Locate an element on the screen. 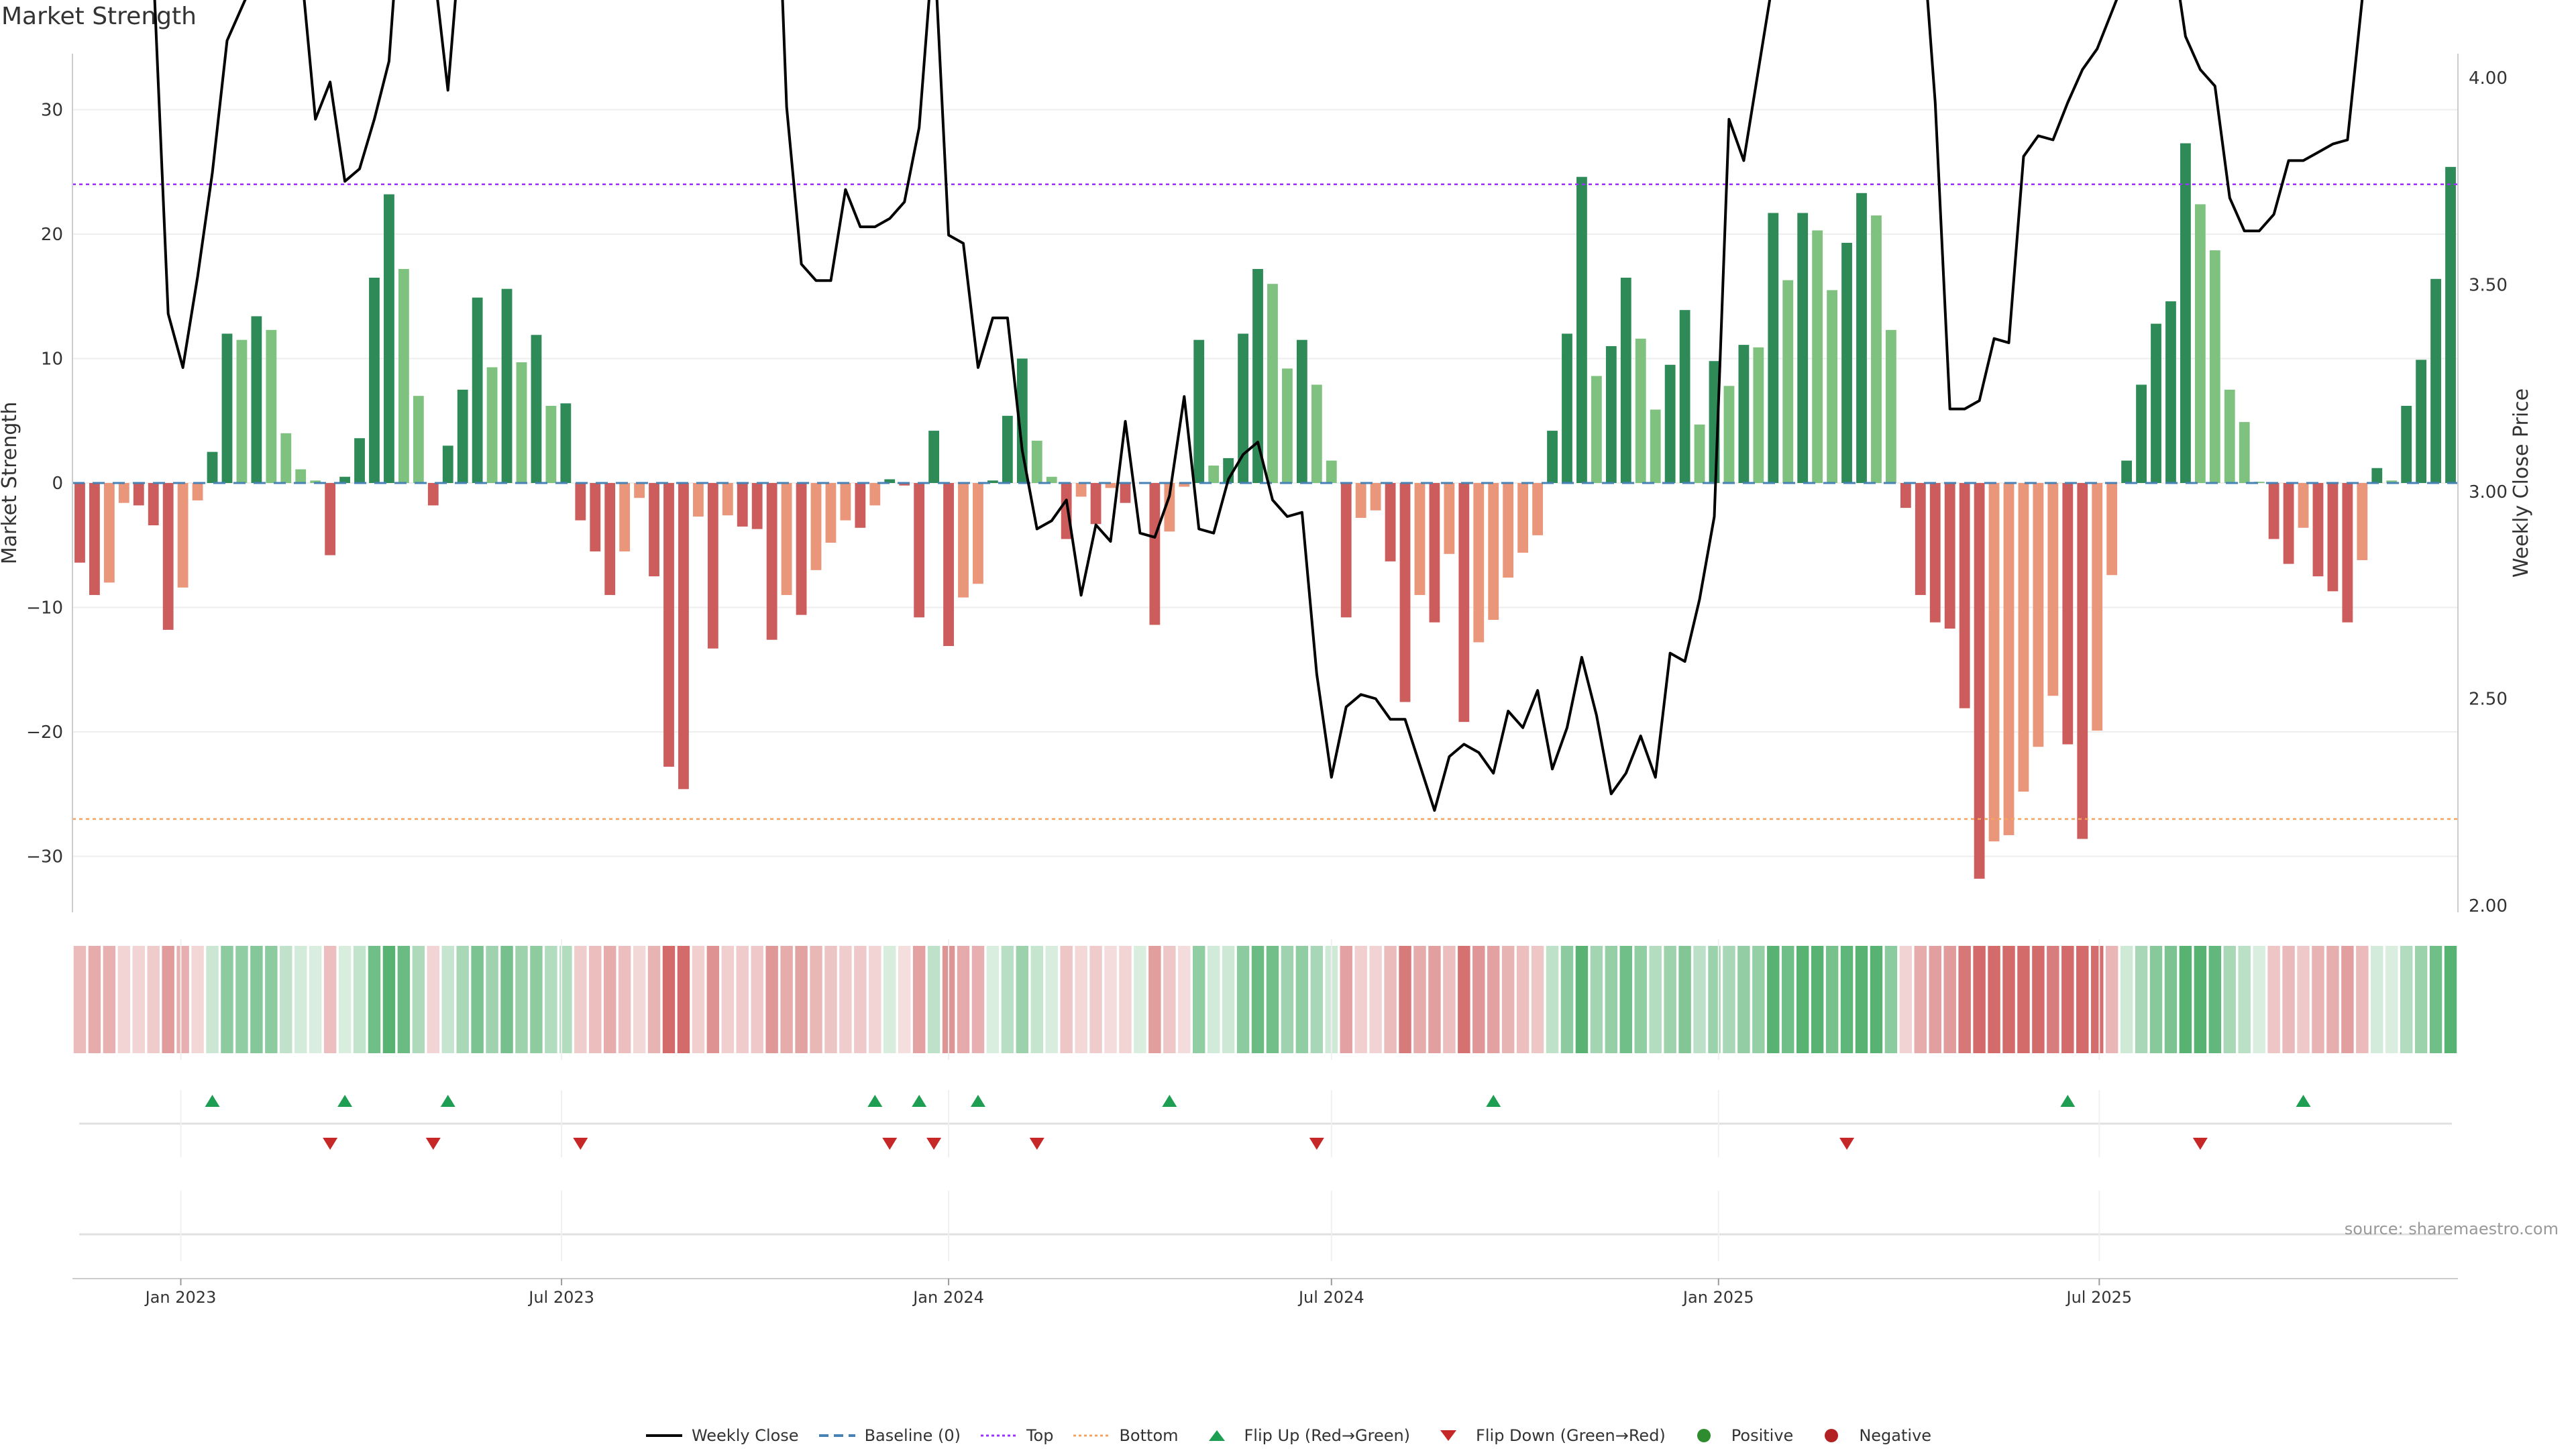  source-note: source: sharemaestro.com is located at coordinates (2451, 1229).